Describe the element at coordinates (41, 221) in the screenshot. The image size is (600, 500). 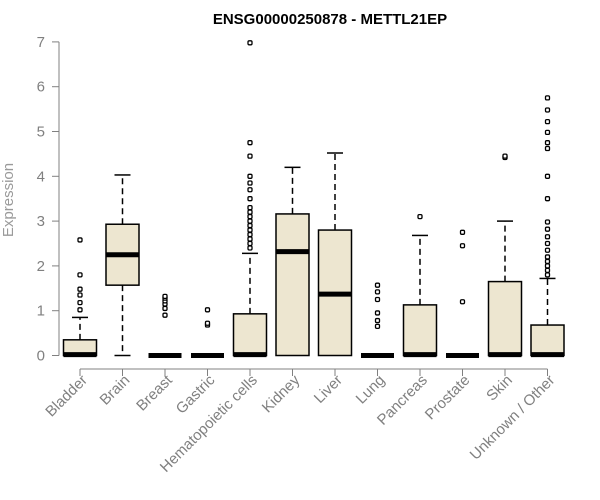
I see `y-tick-label: 3` at that location.